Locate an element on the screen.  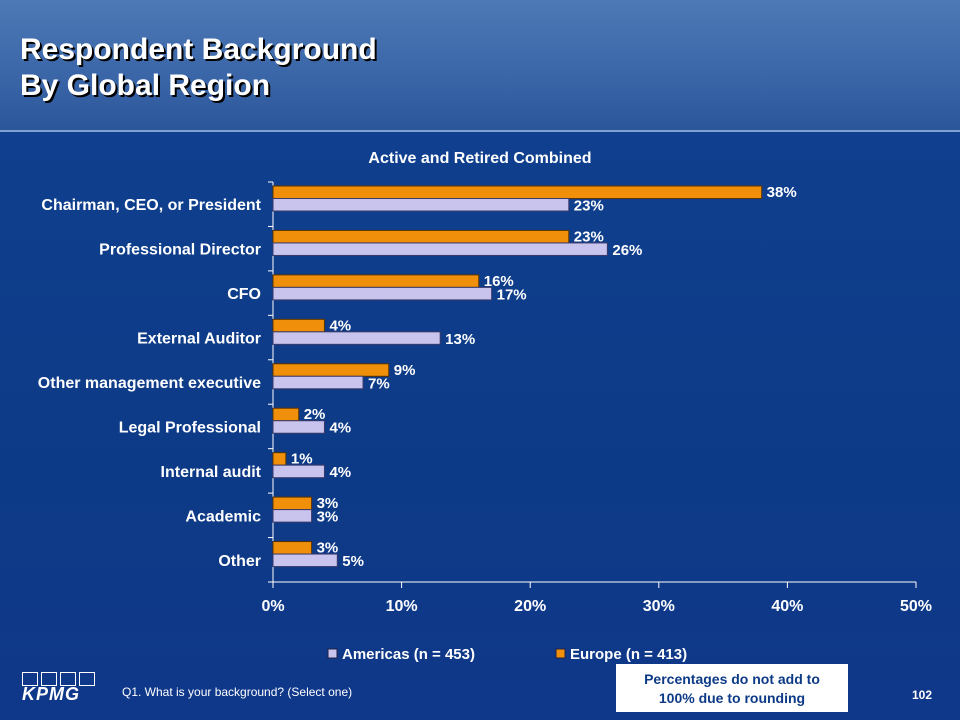
chart-legend: Americas (n = 453) Europe (n = 413) is located at coordinates (507, 654).